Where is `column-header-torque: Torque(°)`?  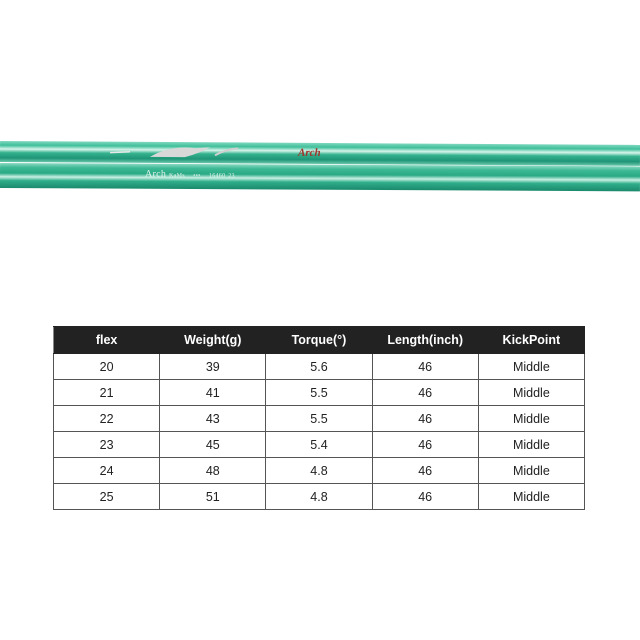
column-header-torque: Torque(°) is located at coordinates (319, 340).